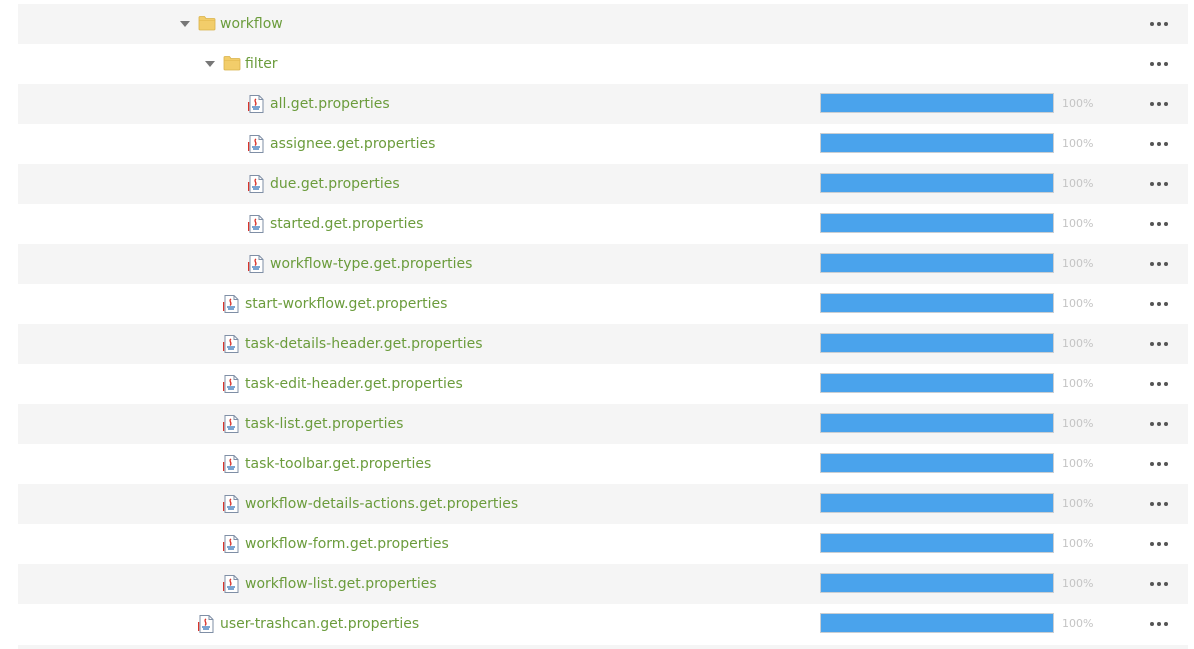 The image size is (1194, 649). I want to click on file-row: task-details-header.get.properties 100%, so click(603, 344).